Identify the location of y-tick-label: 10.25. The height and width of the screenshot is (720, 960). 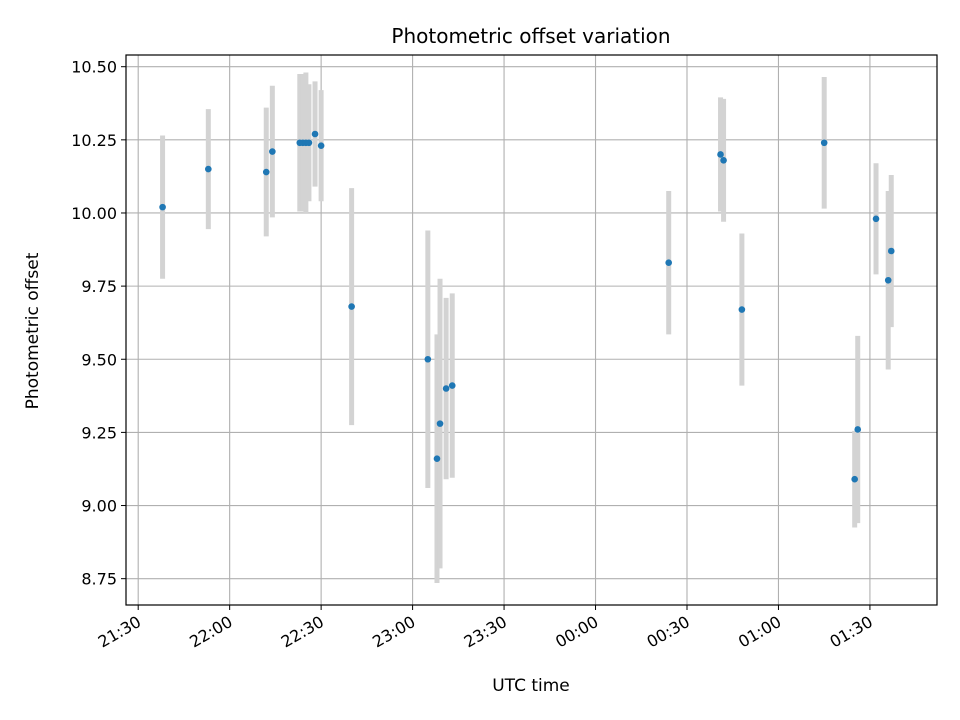
(94, 140).